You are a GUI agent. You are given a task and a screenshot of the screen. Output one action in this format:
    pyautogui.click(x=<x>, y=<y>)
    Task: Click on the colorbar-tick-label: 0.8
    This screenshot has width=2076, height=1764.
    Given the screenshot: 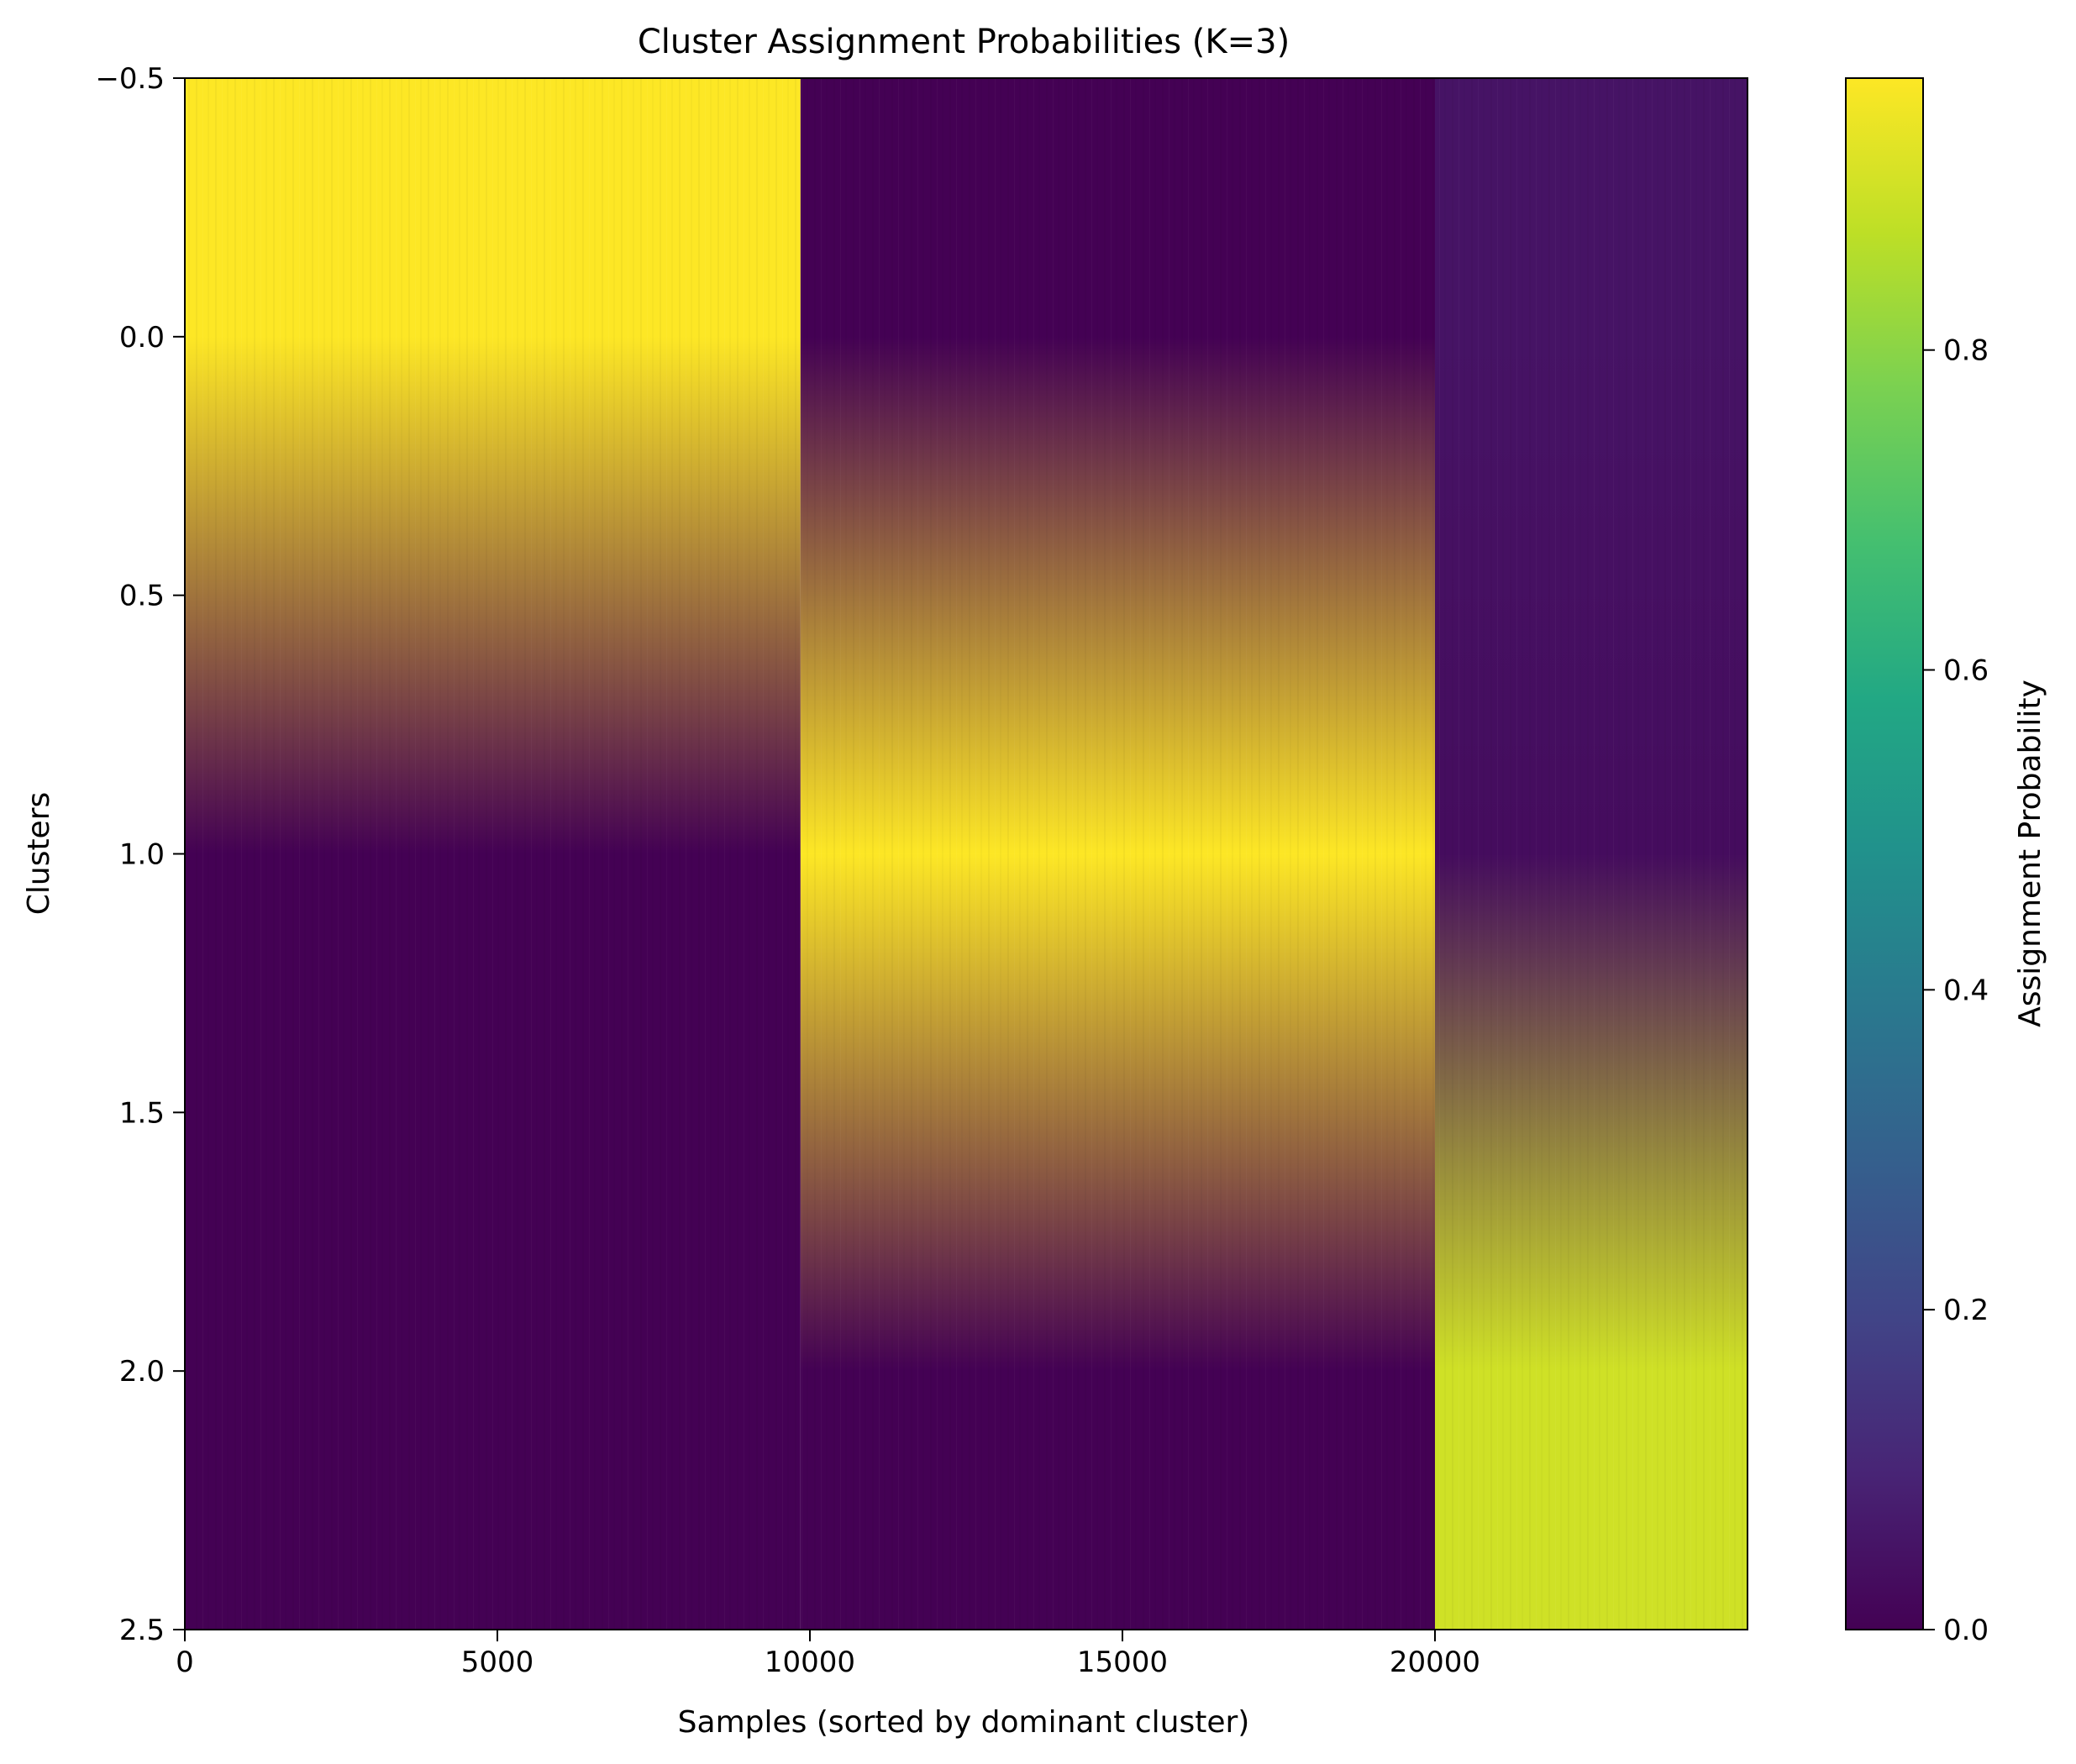 What is the action you would take?
    pyautogui.click(x=1966, y=351)
    